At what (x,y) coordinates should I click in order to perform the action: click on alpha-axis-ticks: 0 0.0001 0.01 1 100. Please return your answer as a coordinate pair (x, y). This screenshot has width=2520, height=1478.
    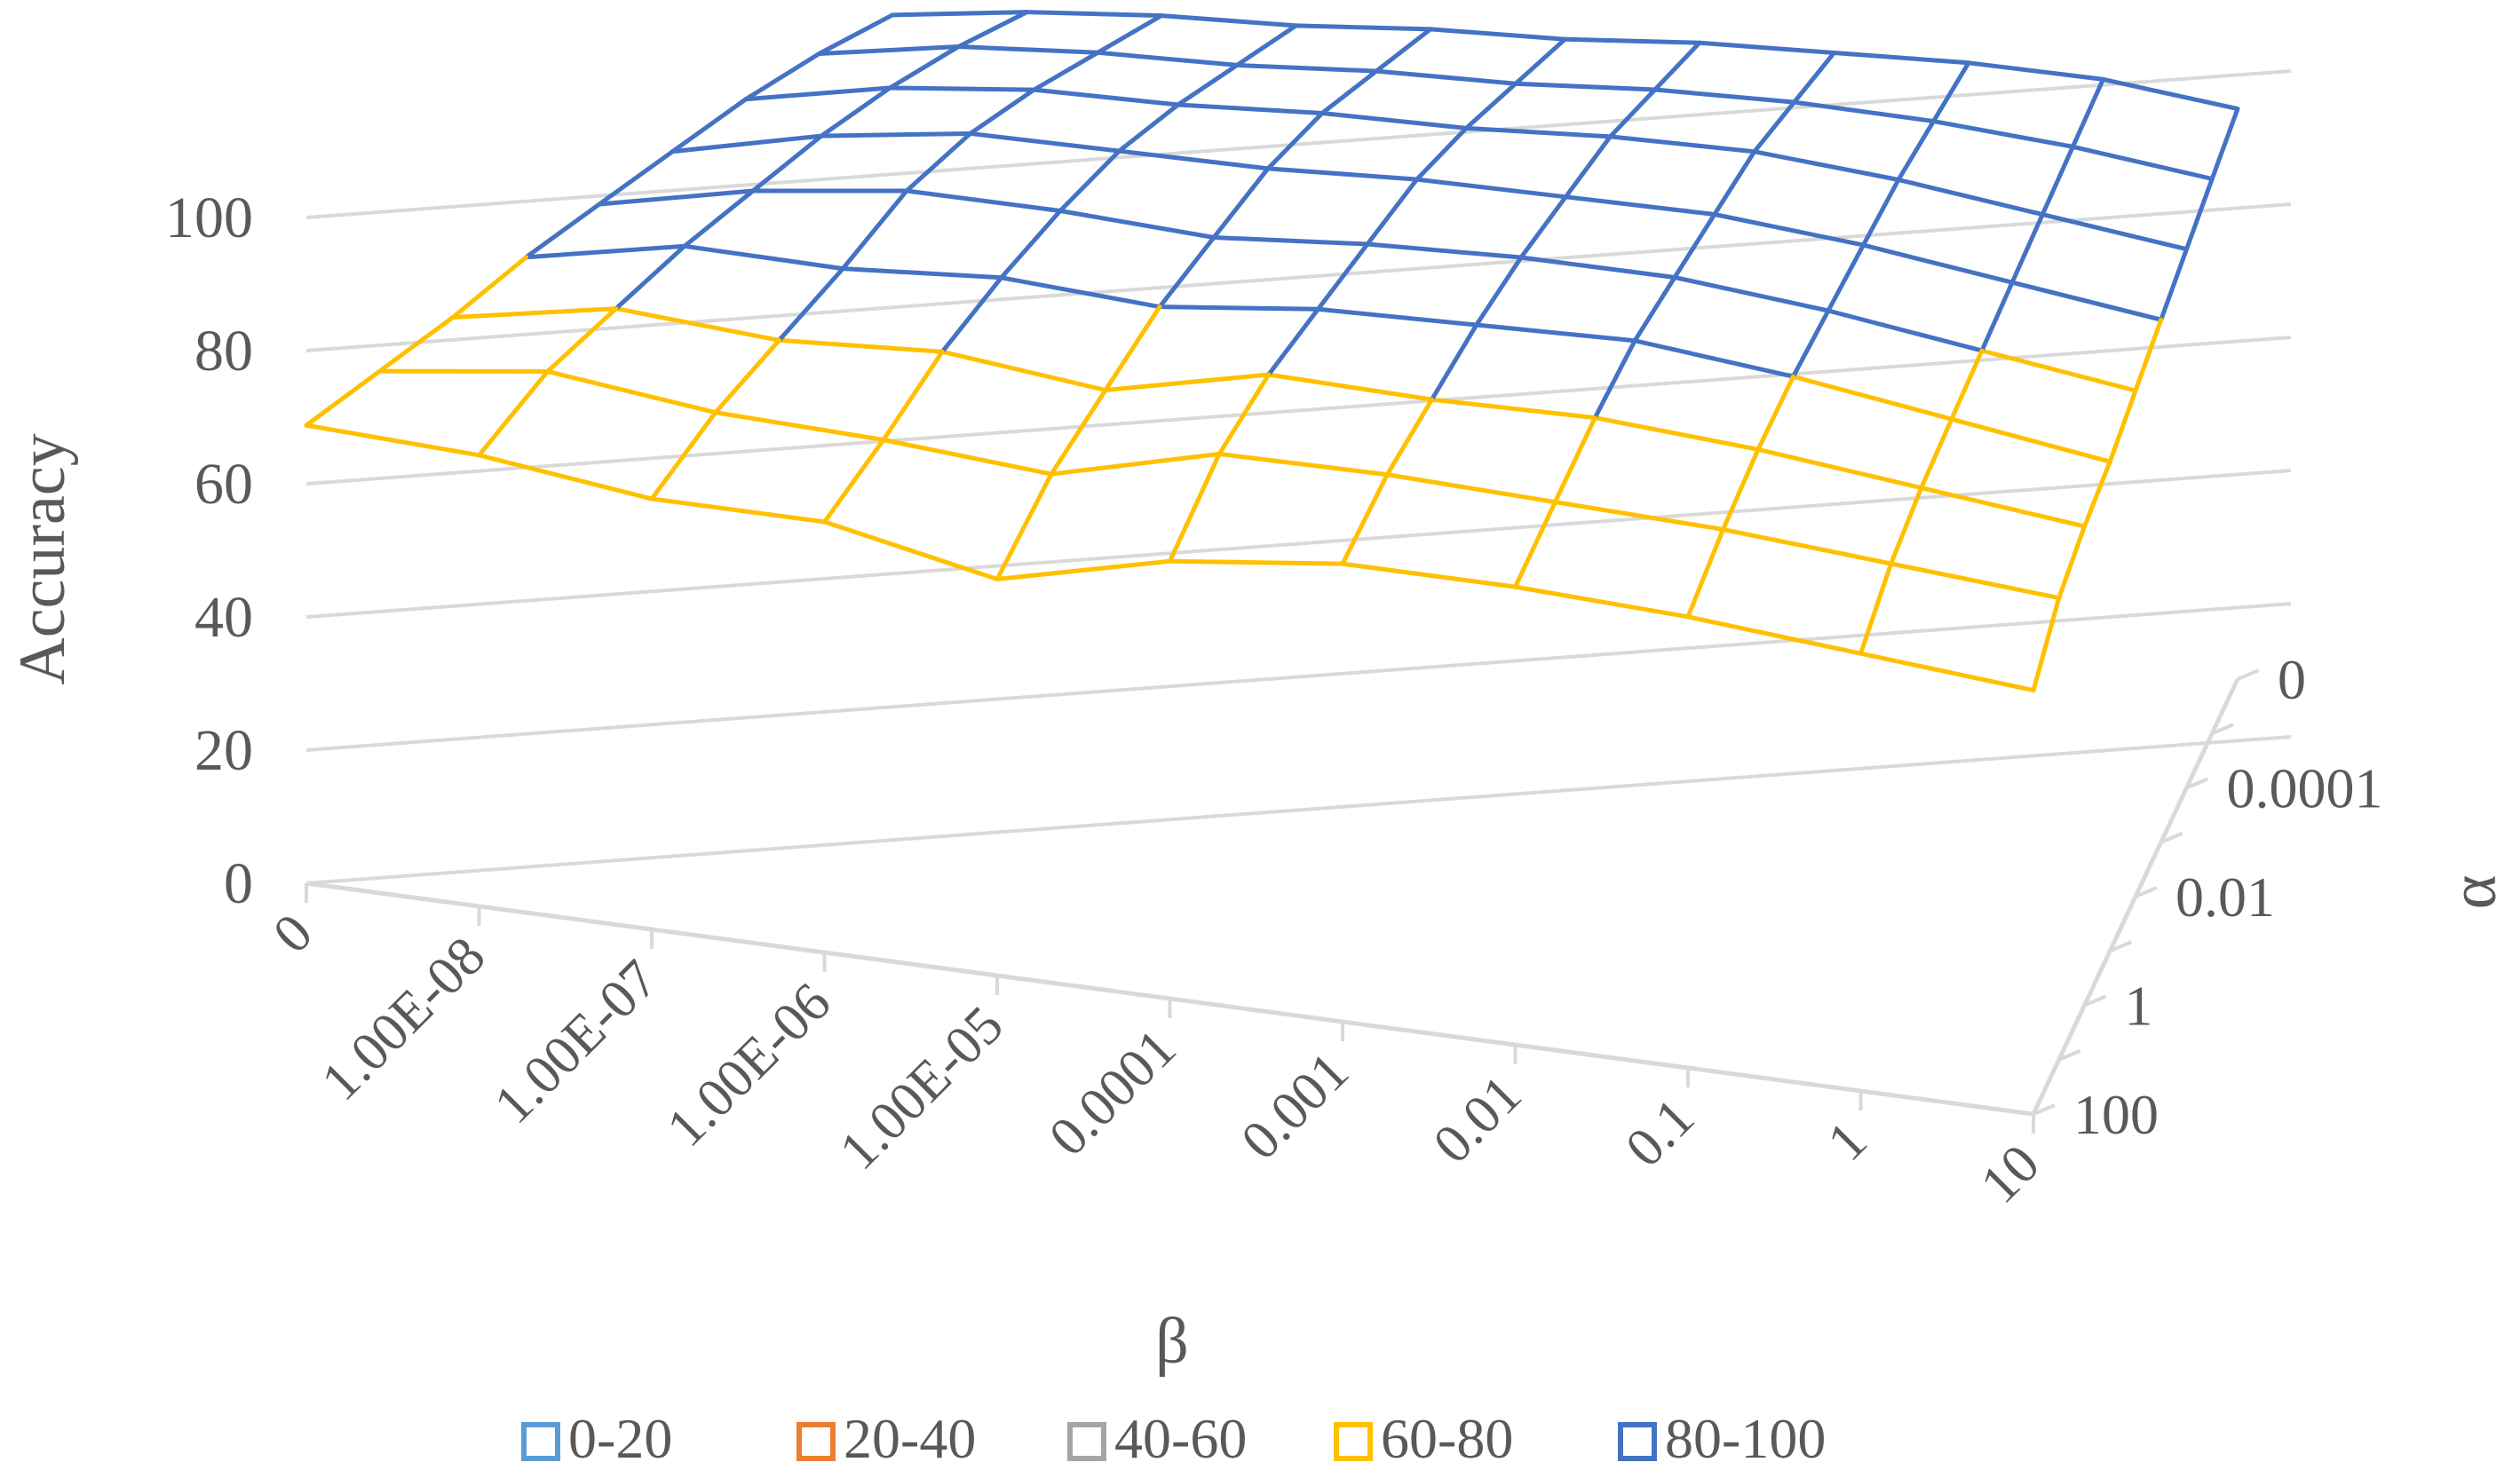
    Looking at the image, I should click on (2228, 897).